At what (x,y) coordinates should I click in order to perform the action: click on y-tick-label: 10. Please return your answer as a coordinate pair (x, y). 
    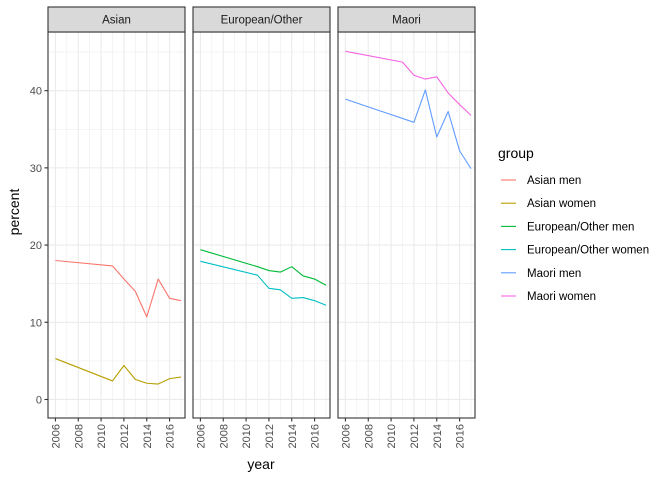
    Looking at the image, I should click on (36, 323).